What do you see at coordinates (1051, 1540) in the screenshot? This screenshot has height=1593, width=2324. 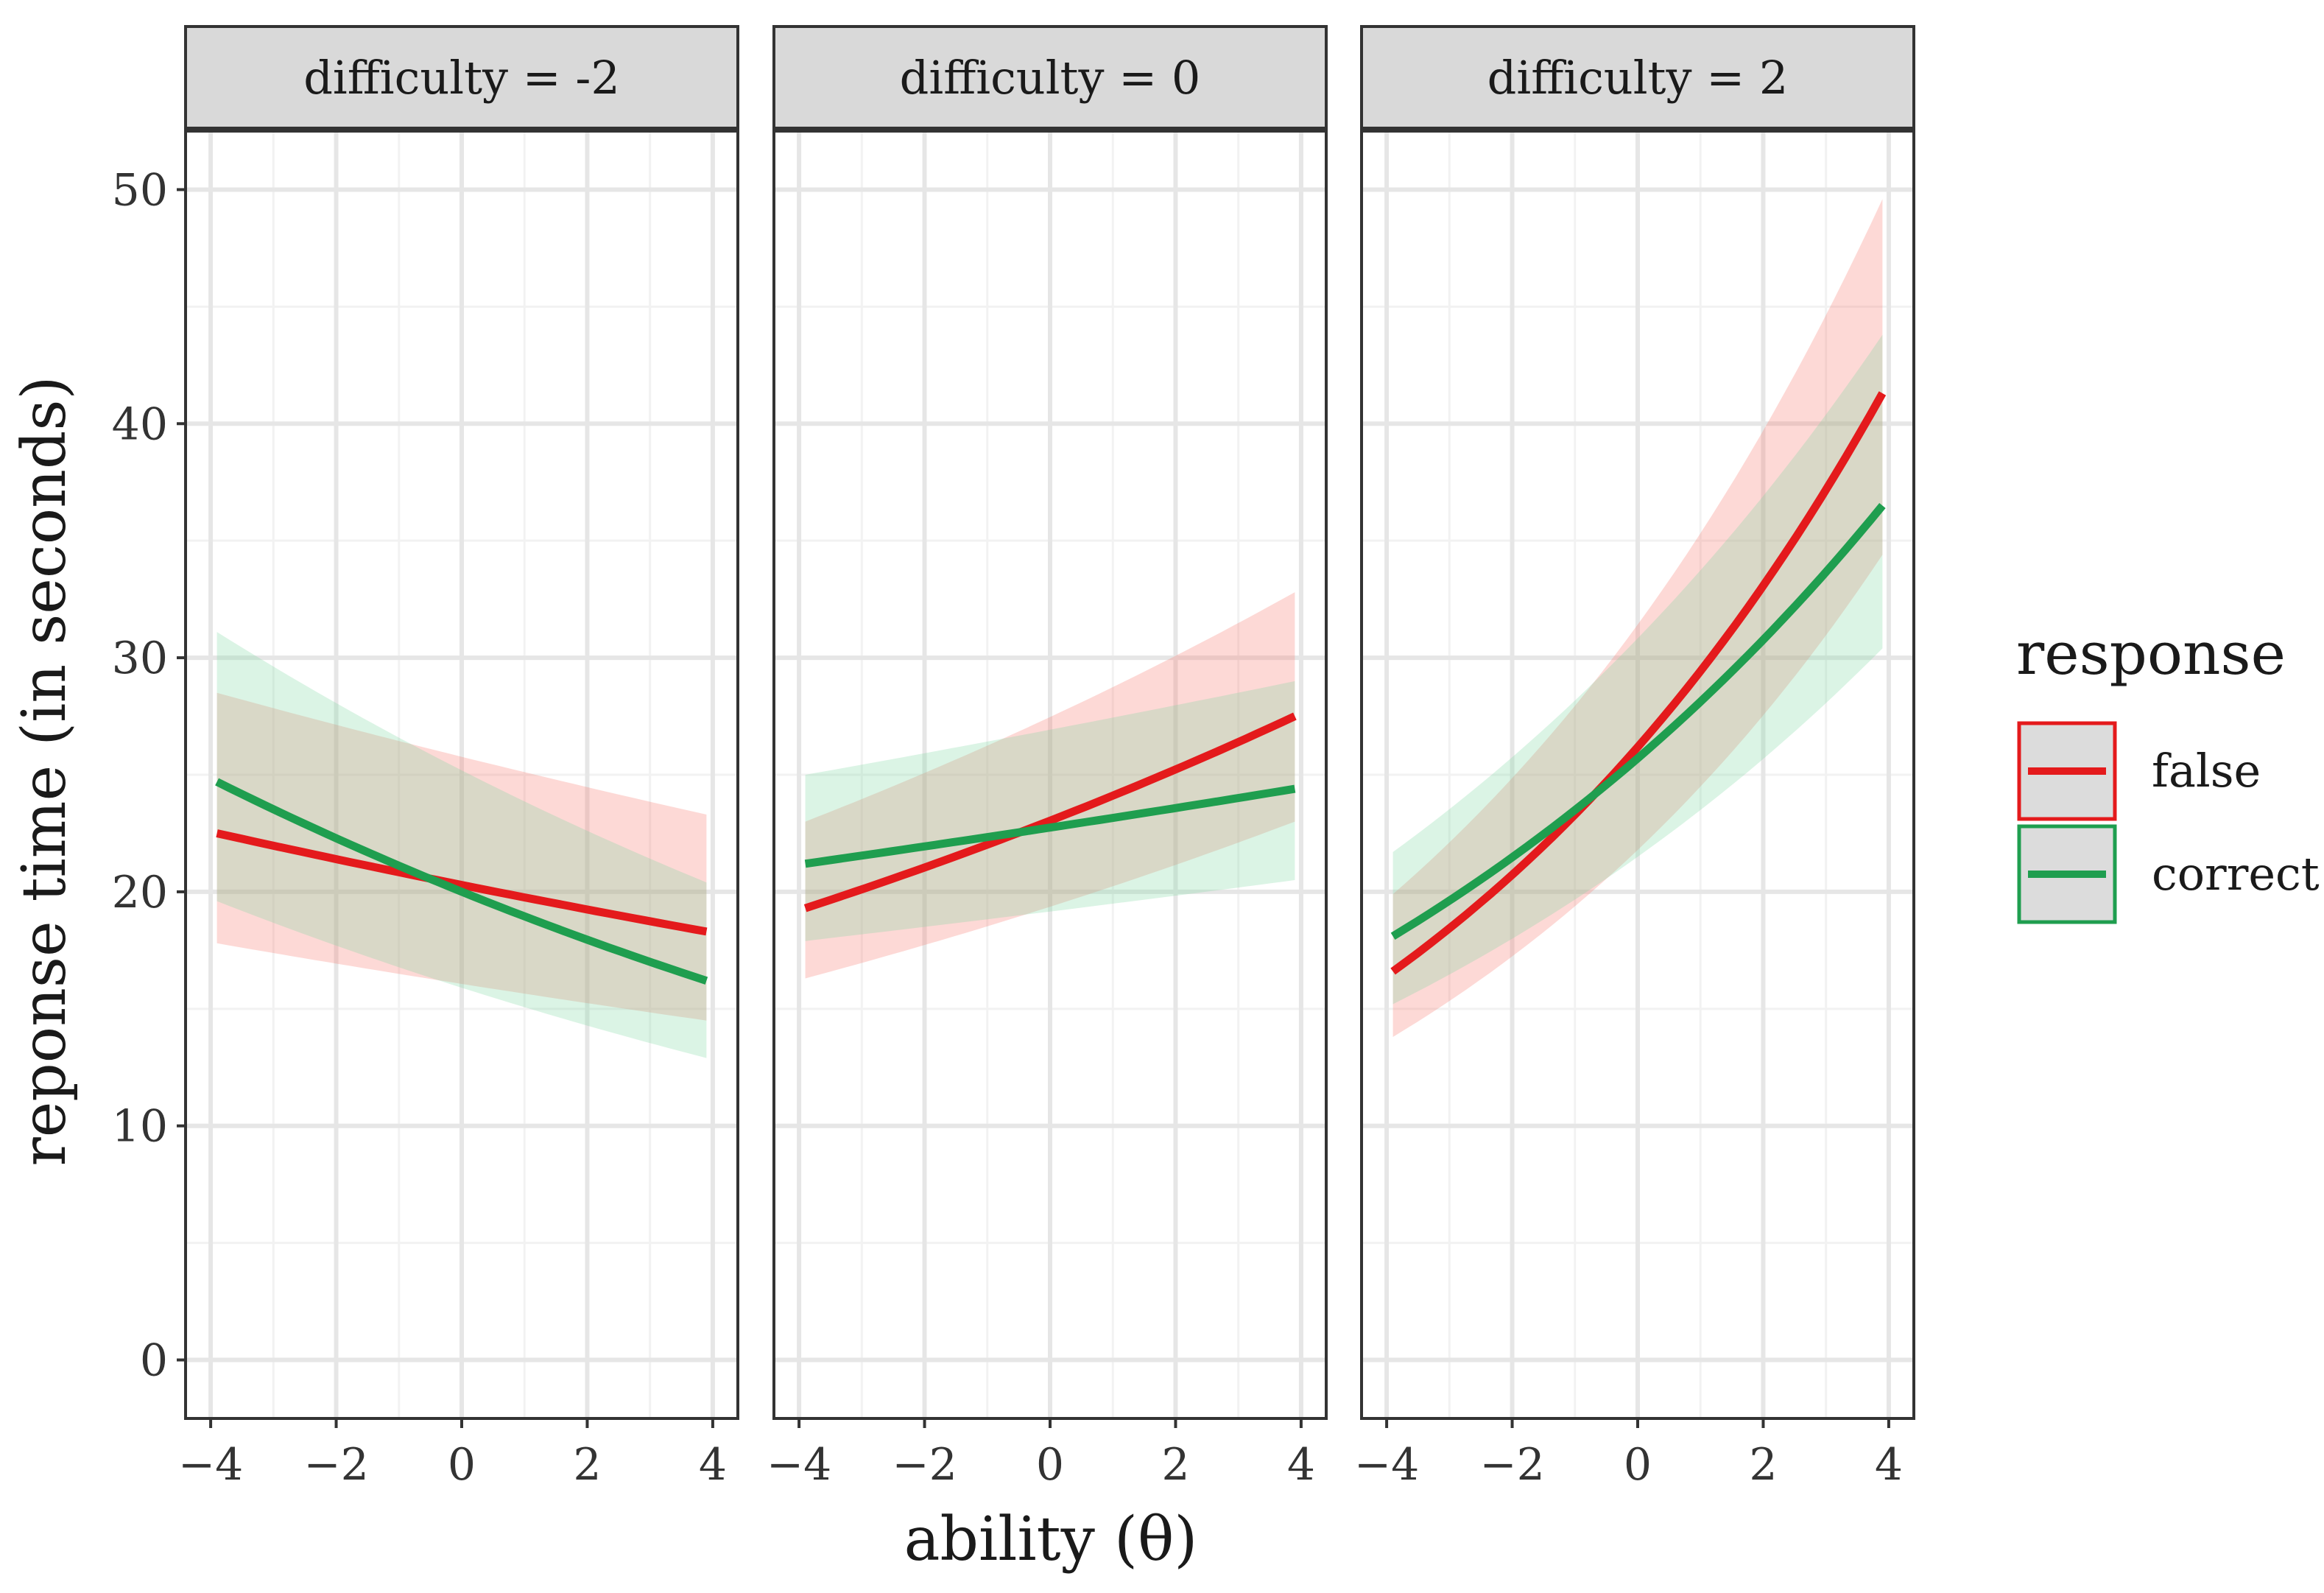 I see `x-axis-title: ability (θ)` at bounding box center [1051, 1540].